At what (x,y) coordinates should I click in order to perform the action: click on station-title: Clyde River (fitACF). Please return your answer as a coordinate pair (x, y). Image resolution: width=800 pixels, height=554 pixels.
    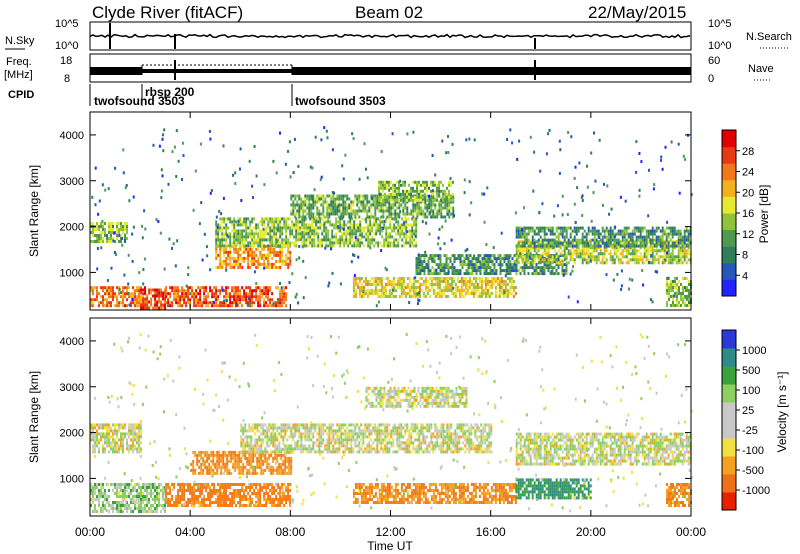
    Looking at the image, I should click on (167, 12).